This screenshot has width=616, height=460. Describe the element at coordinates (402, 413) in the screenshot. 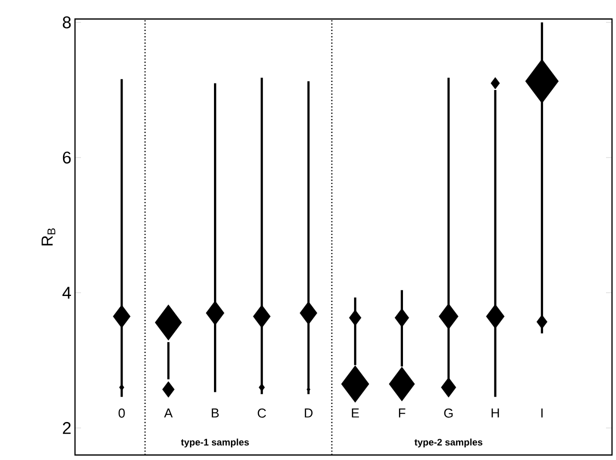

I see `x-tick-label: F` at that location.